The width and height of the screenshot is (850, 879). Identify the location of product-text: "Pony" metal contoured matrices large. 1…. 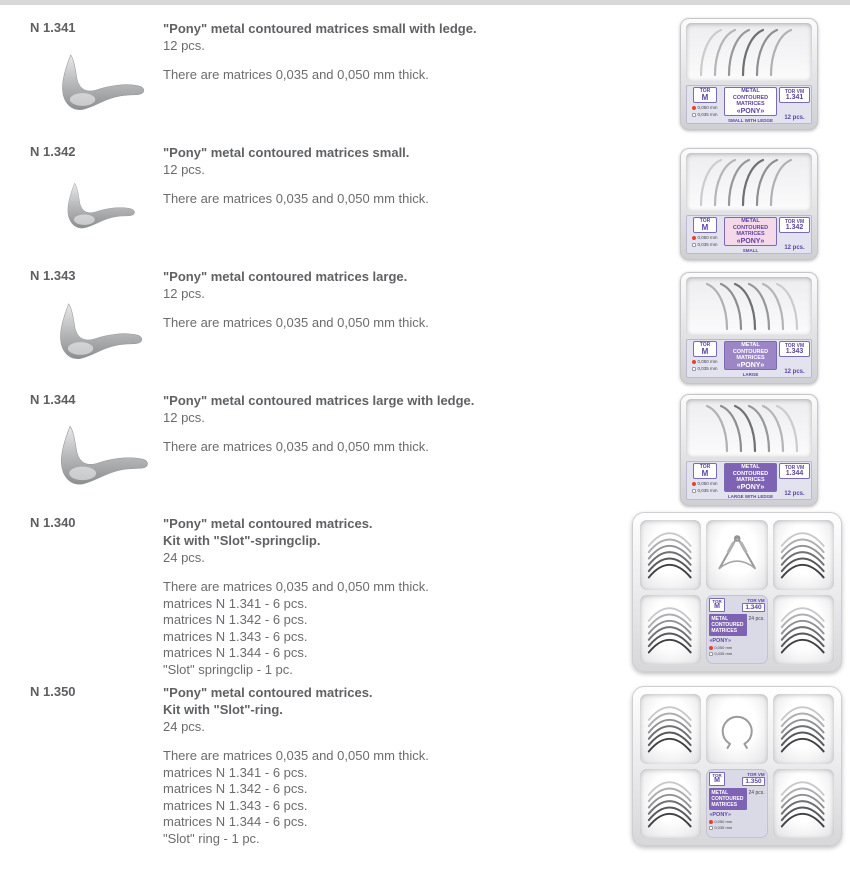
(413, 300).